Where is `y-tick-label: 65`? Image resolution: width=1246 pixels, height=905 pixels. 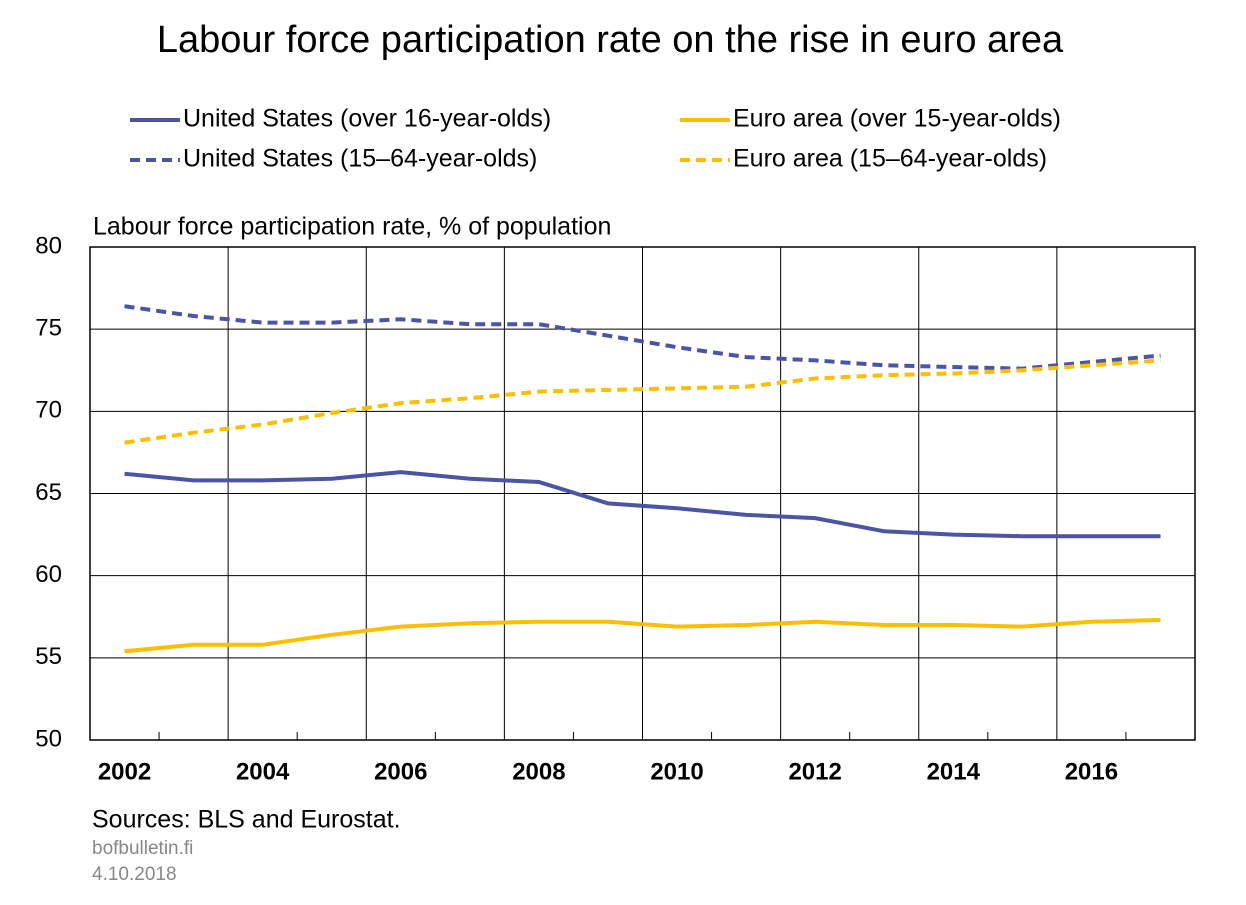 y-tick-label: 65 is located at coordinates (48, 492).